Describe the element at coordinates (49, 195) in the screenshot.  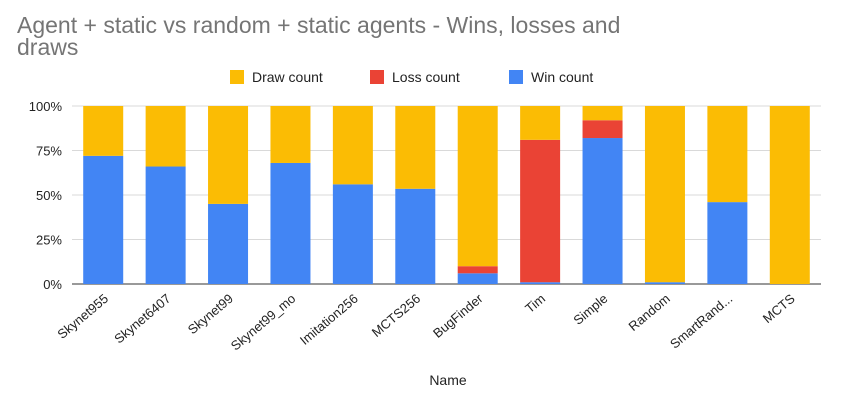
I see `y-tick-label: 50%` at that location.